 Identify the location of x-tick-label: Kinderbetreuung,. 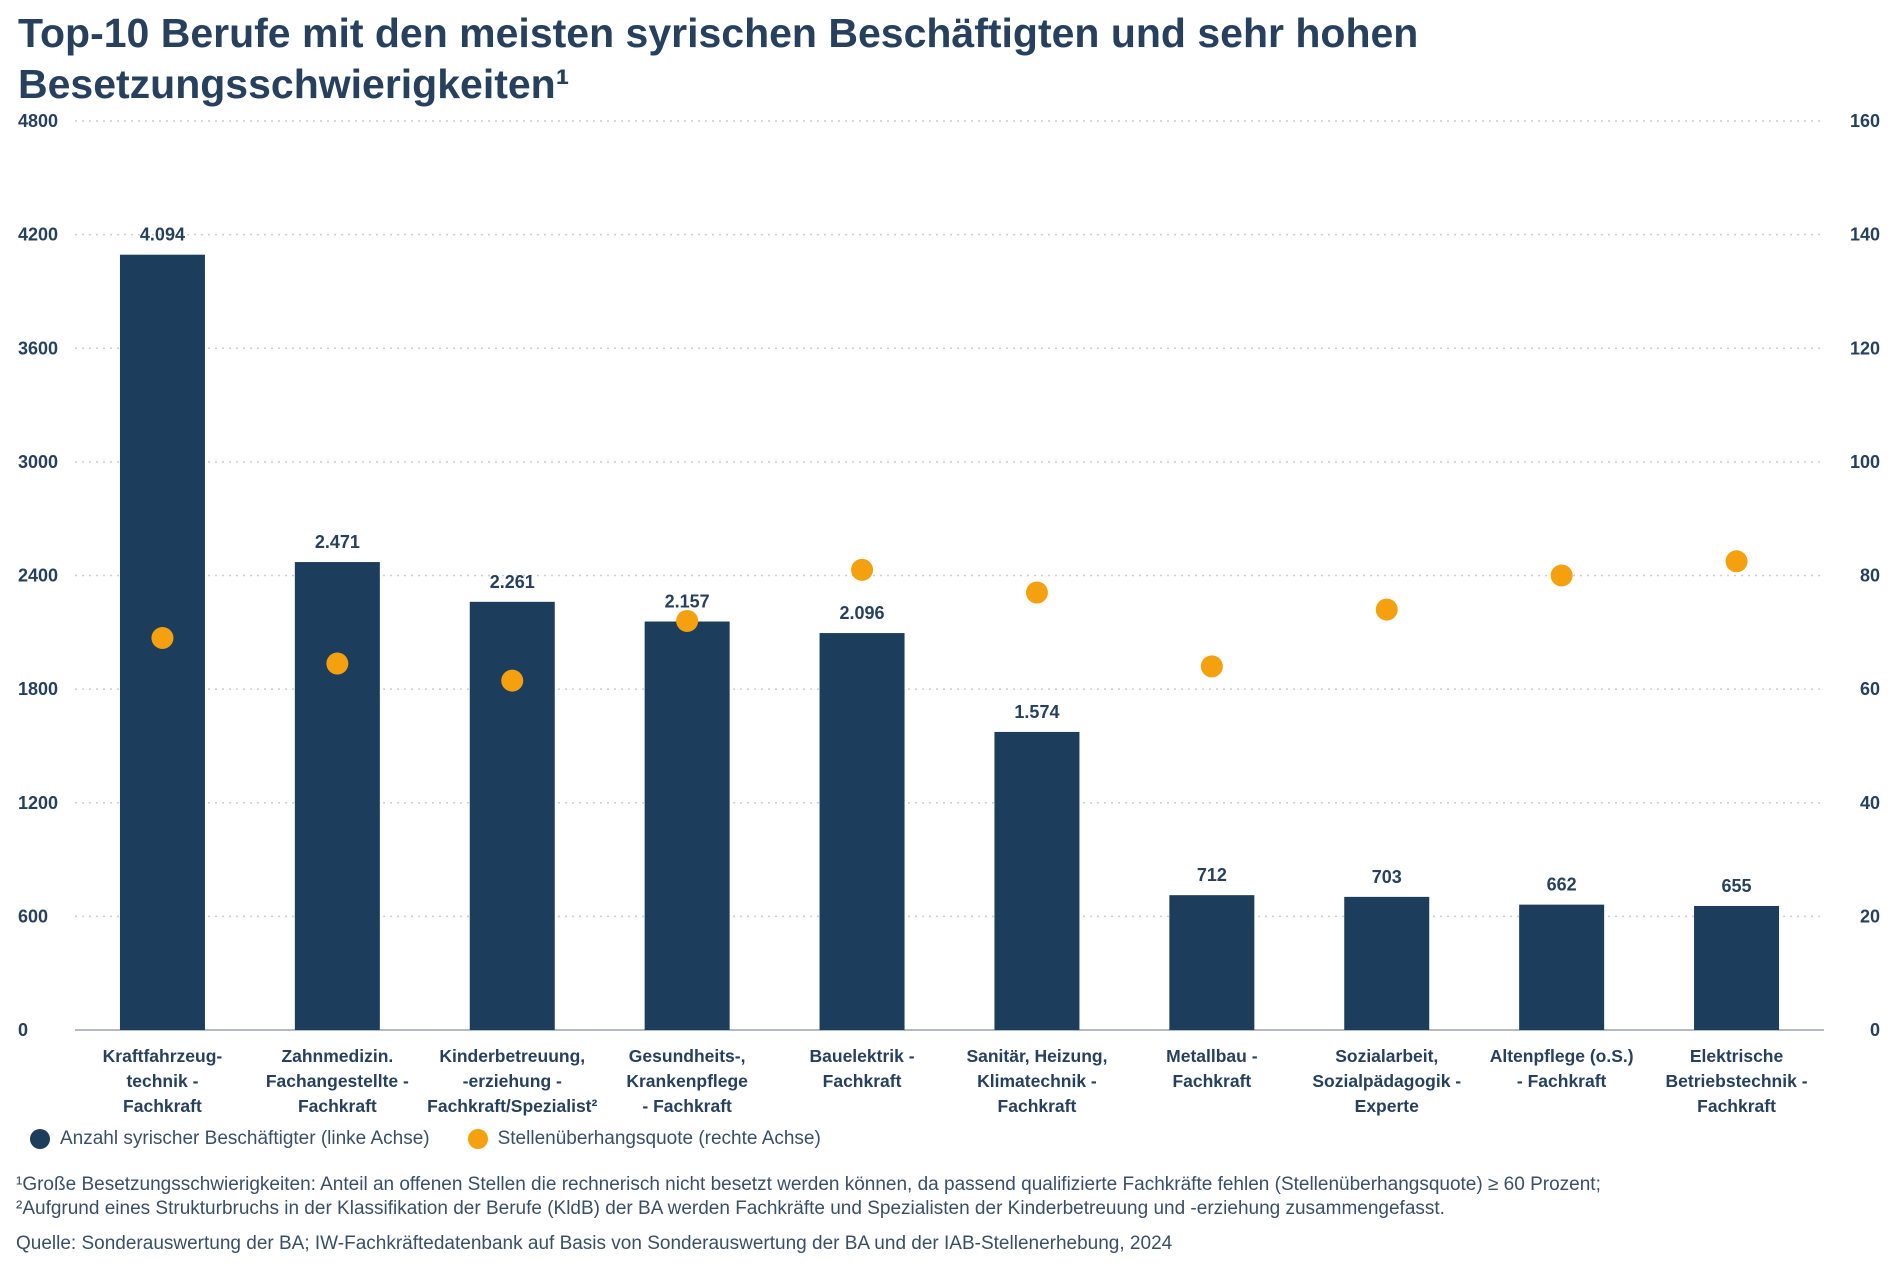
(512, 1056).